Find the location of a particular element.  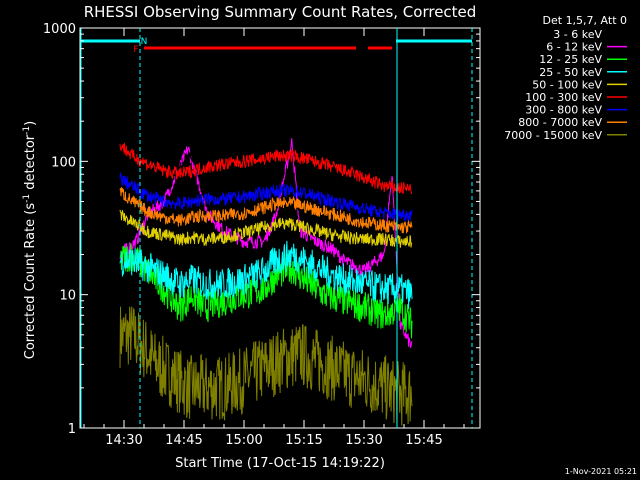

x-tick-label: 15:30 is located at coordinates (363, 440).